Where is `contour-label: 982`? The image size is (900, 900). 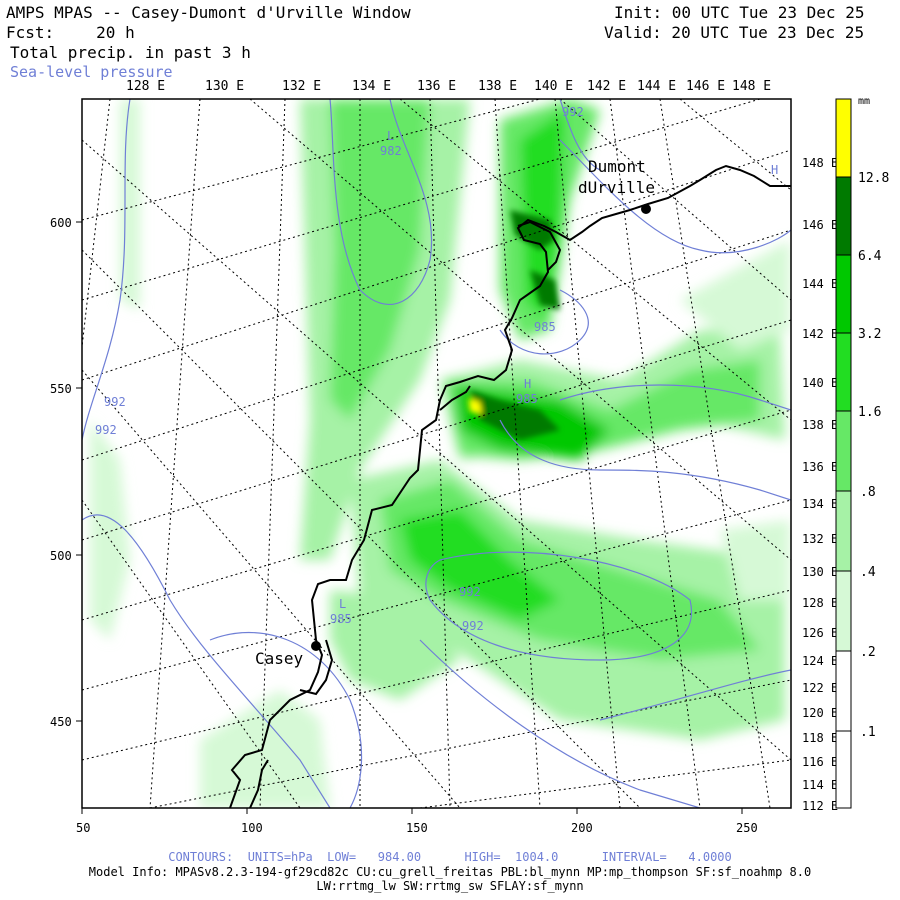
contour-label: 982 is located at coordinates (391, 151).